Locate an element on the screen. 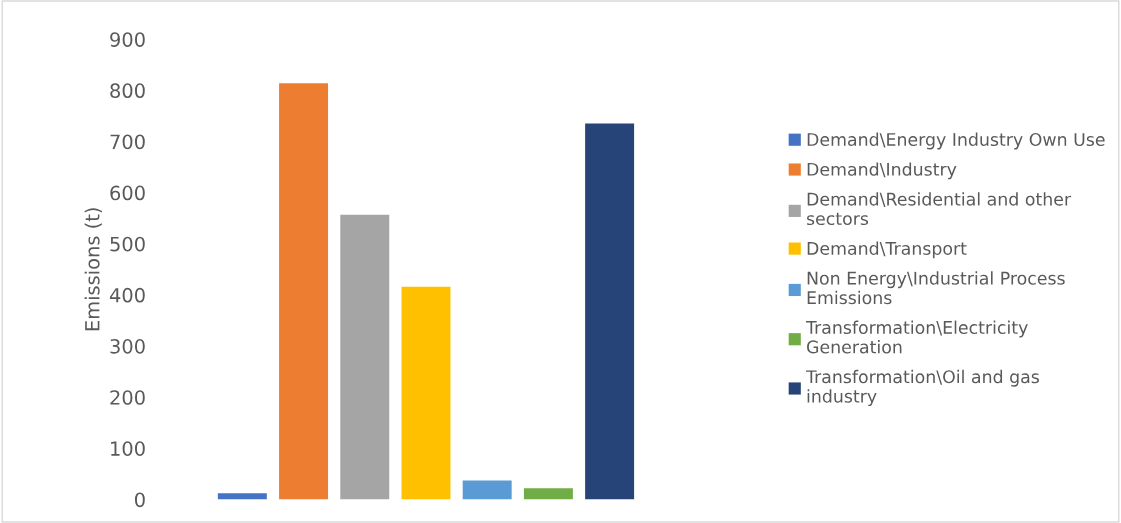  y-axis-title: Emissions (t) is located at coordinates (93, 269).